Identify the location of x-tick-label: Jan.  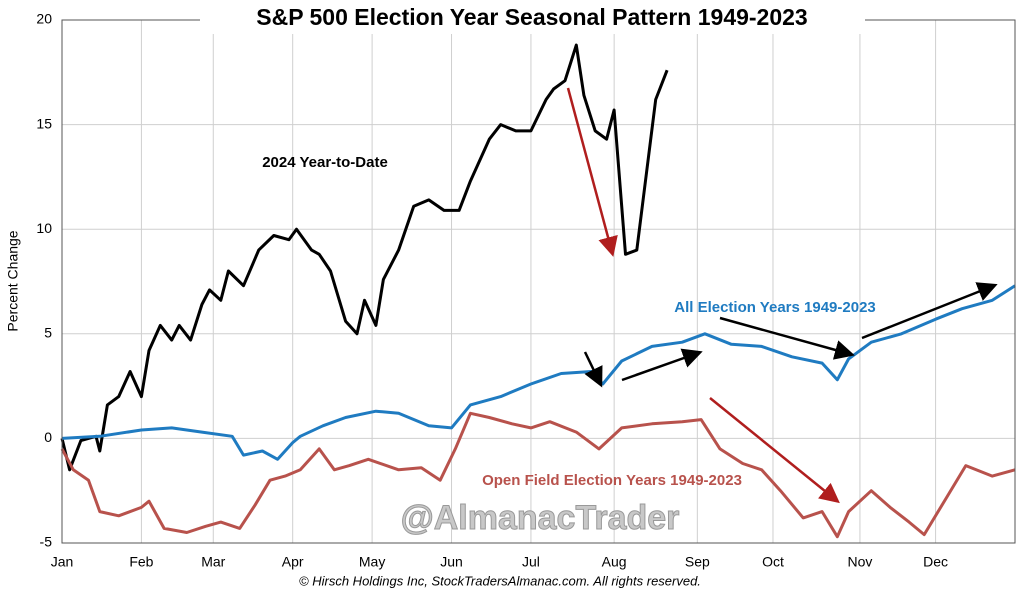
(62, 562).